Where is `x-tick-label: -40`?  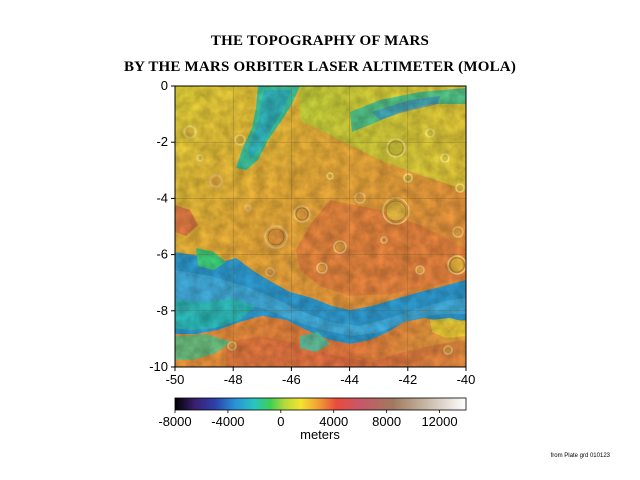
x-tick-label: -40 is located at coordinates (466, 379).